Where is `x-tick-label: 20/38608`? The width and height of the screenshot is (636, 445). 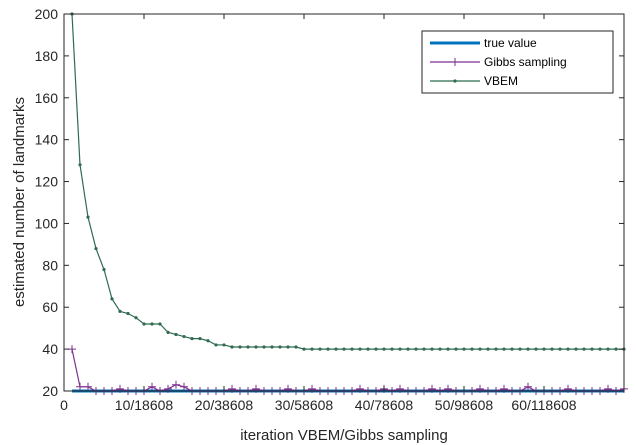
x-tick-label: 20/38608 is located at coordinates (224, 405).